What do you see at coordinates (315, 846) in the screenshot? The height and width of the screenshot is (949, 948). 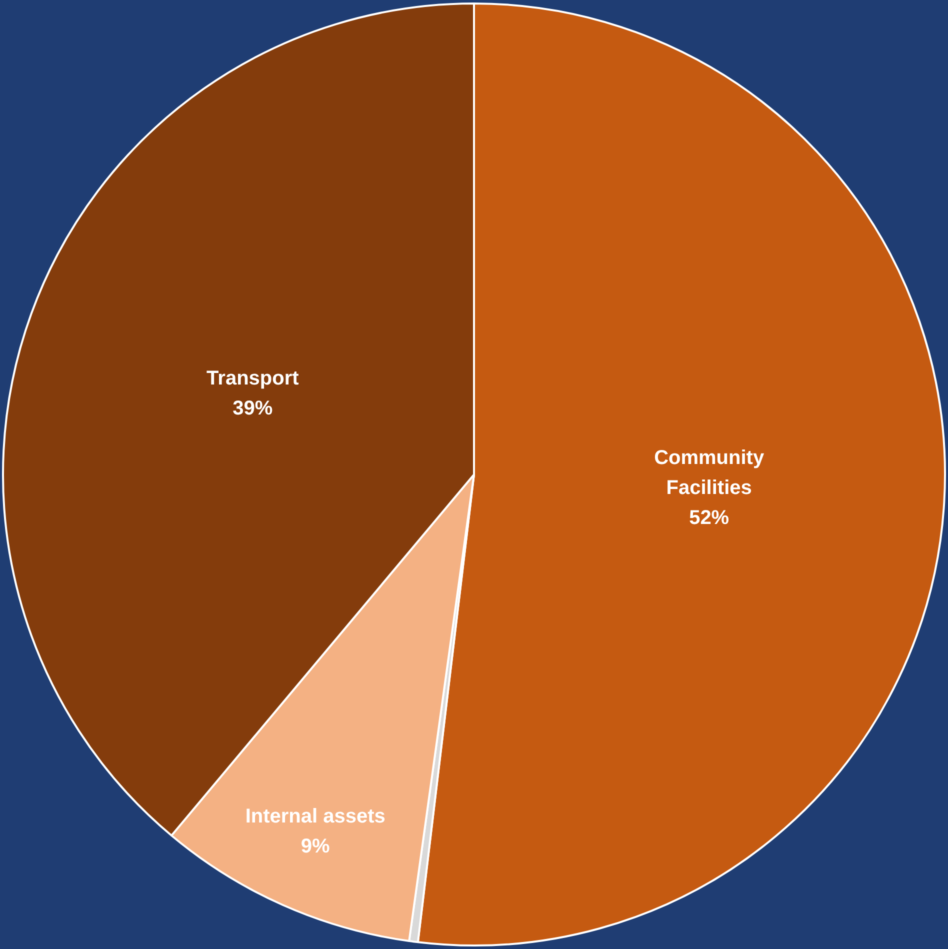 I see `data-label: 9%` at bounding box center [315, 846].